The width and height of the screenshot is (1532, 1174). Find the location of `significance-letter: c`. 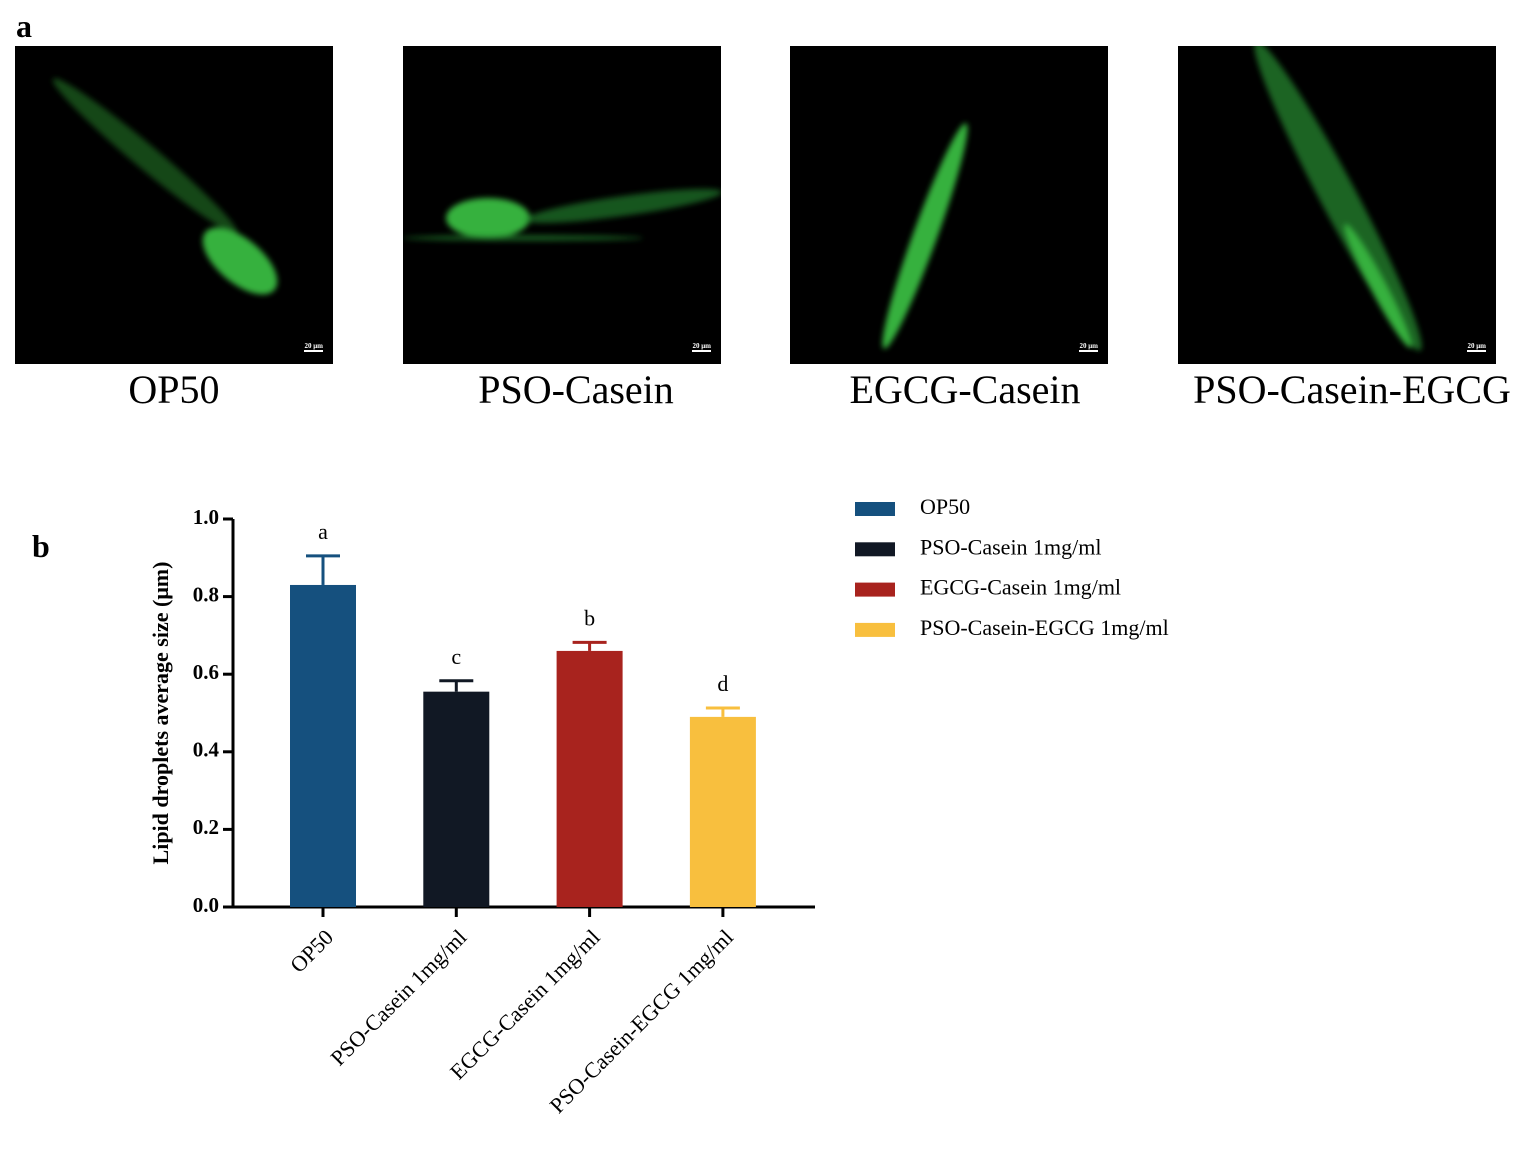

significance-letter: c is located at coordinates (456, 656).